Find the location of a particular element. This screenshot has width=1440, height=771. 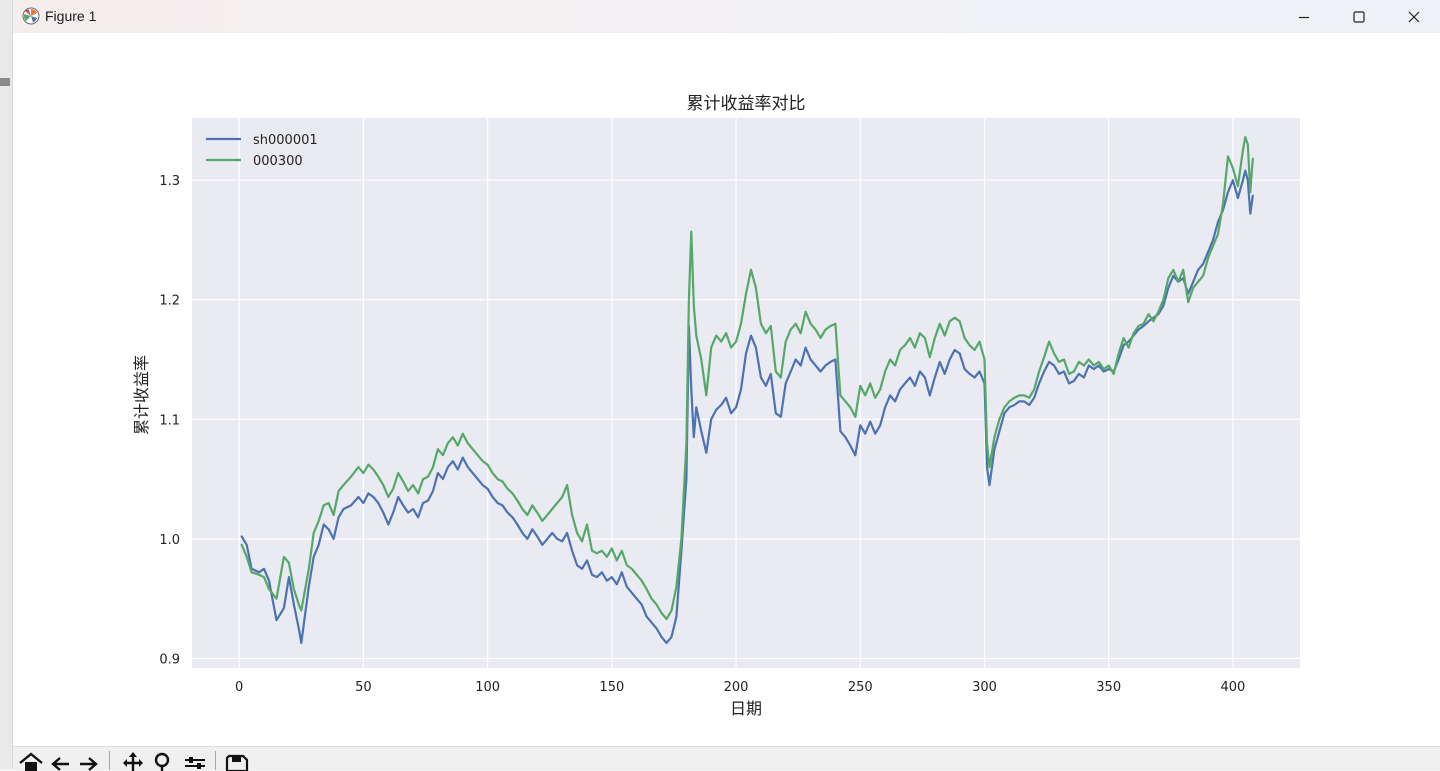

y-tick-label: 1.3 is located at coordinates (169, 181).